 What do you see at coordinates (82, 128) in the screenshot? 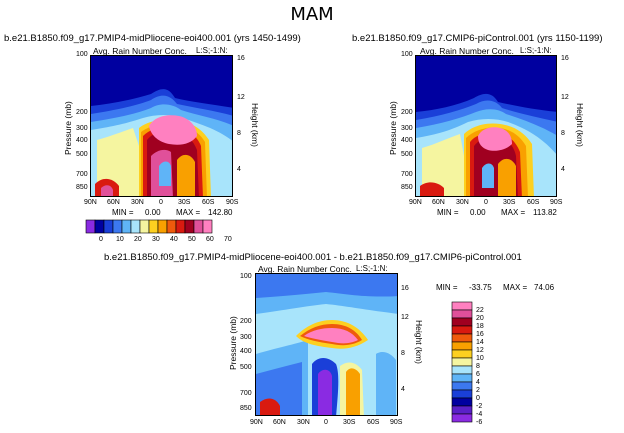
I see `panel1-ytick: 300` at bounding box center [82, 128].